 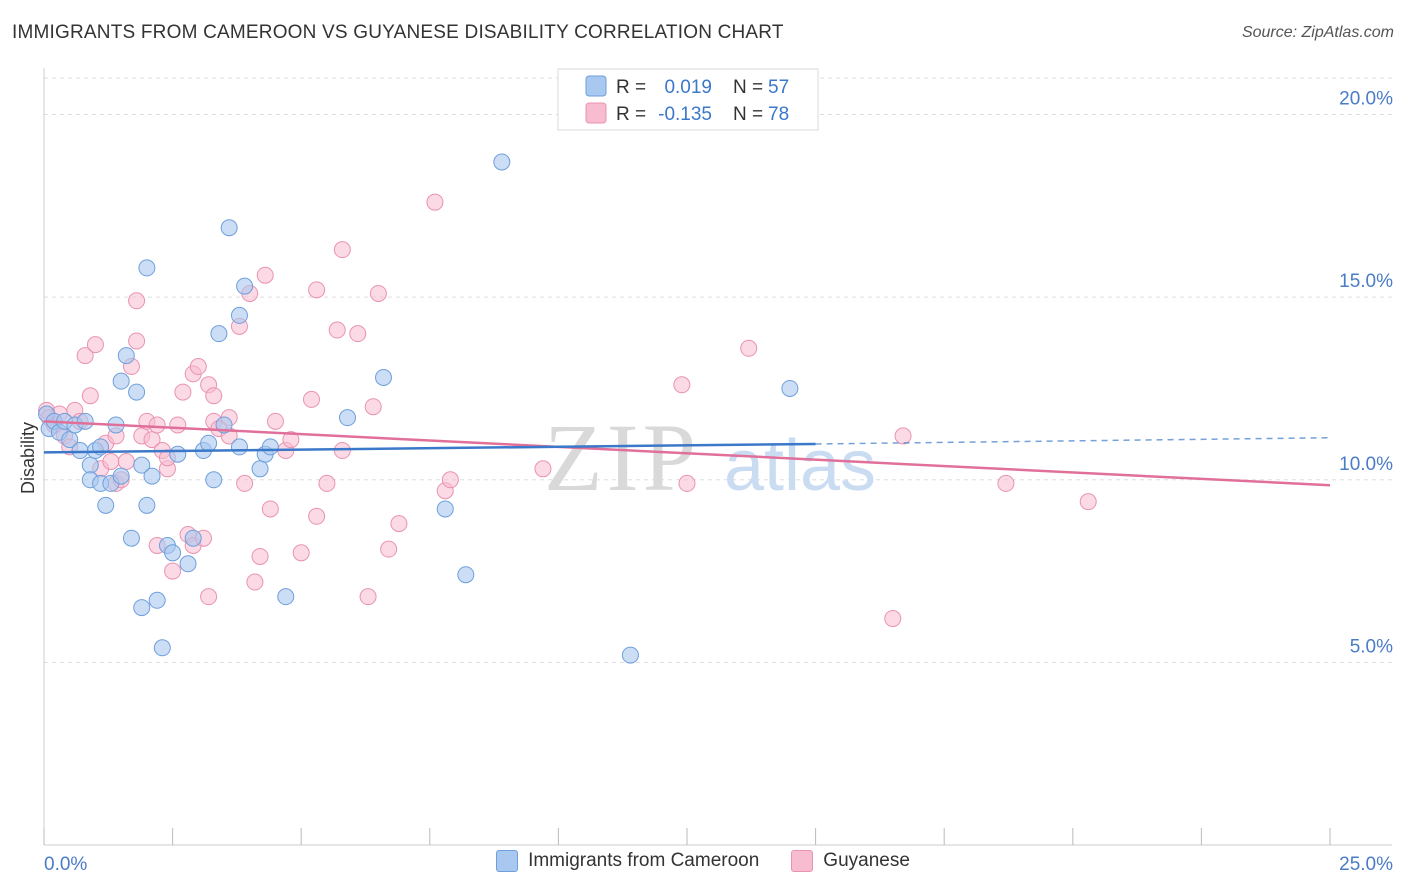 What do you see at coordinates (596, 113) in the screenshot?
I see `legend-swatch-guyanese` at bounding box center [596, 113].